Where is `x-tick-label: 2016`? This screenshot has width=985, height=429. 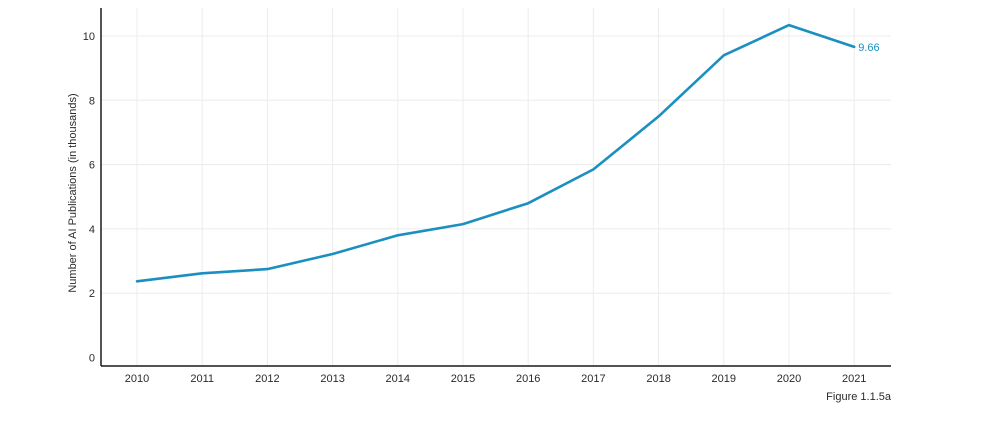 x-tick-label: 2016 is located at coordinates (528, 379).